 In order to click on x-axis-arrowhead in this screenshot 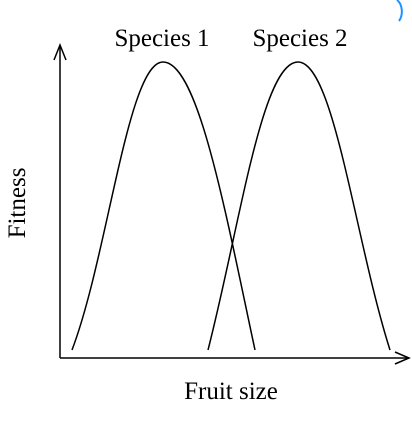, I will do `click(402, 358)`.